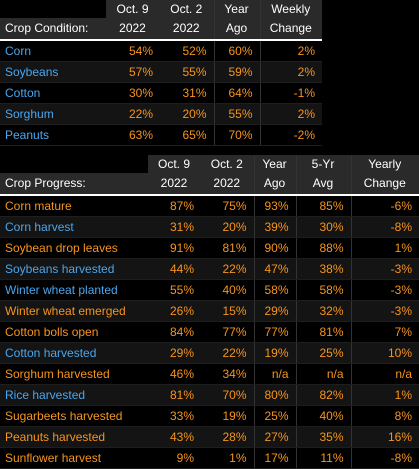 This screenshot has width=419, height=469. Describe the element at coordinates (74, 206) in the screenshot. I see `crop-label: Corn mature` at that location.